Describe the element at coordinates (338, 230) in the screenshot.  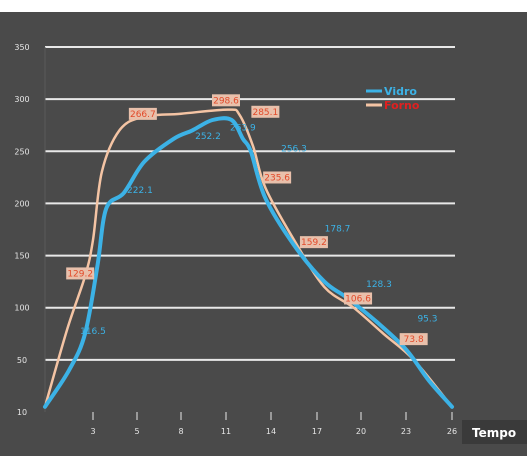
I see `data-label-vidro: 178.7` at that location.